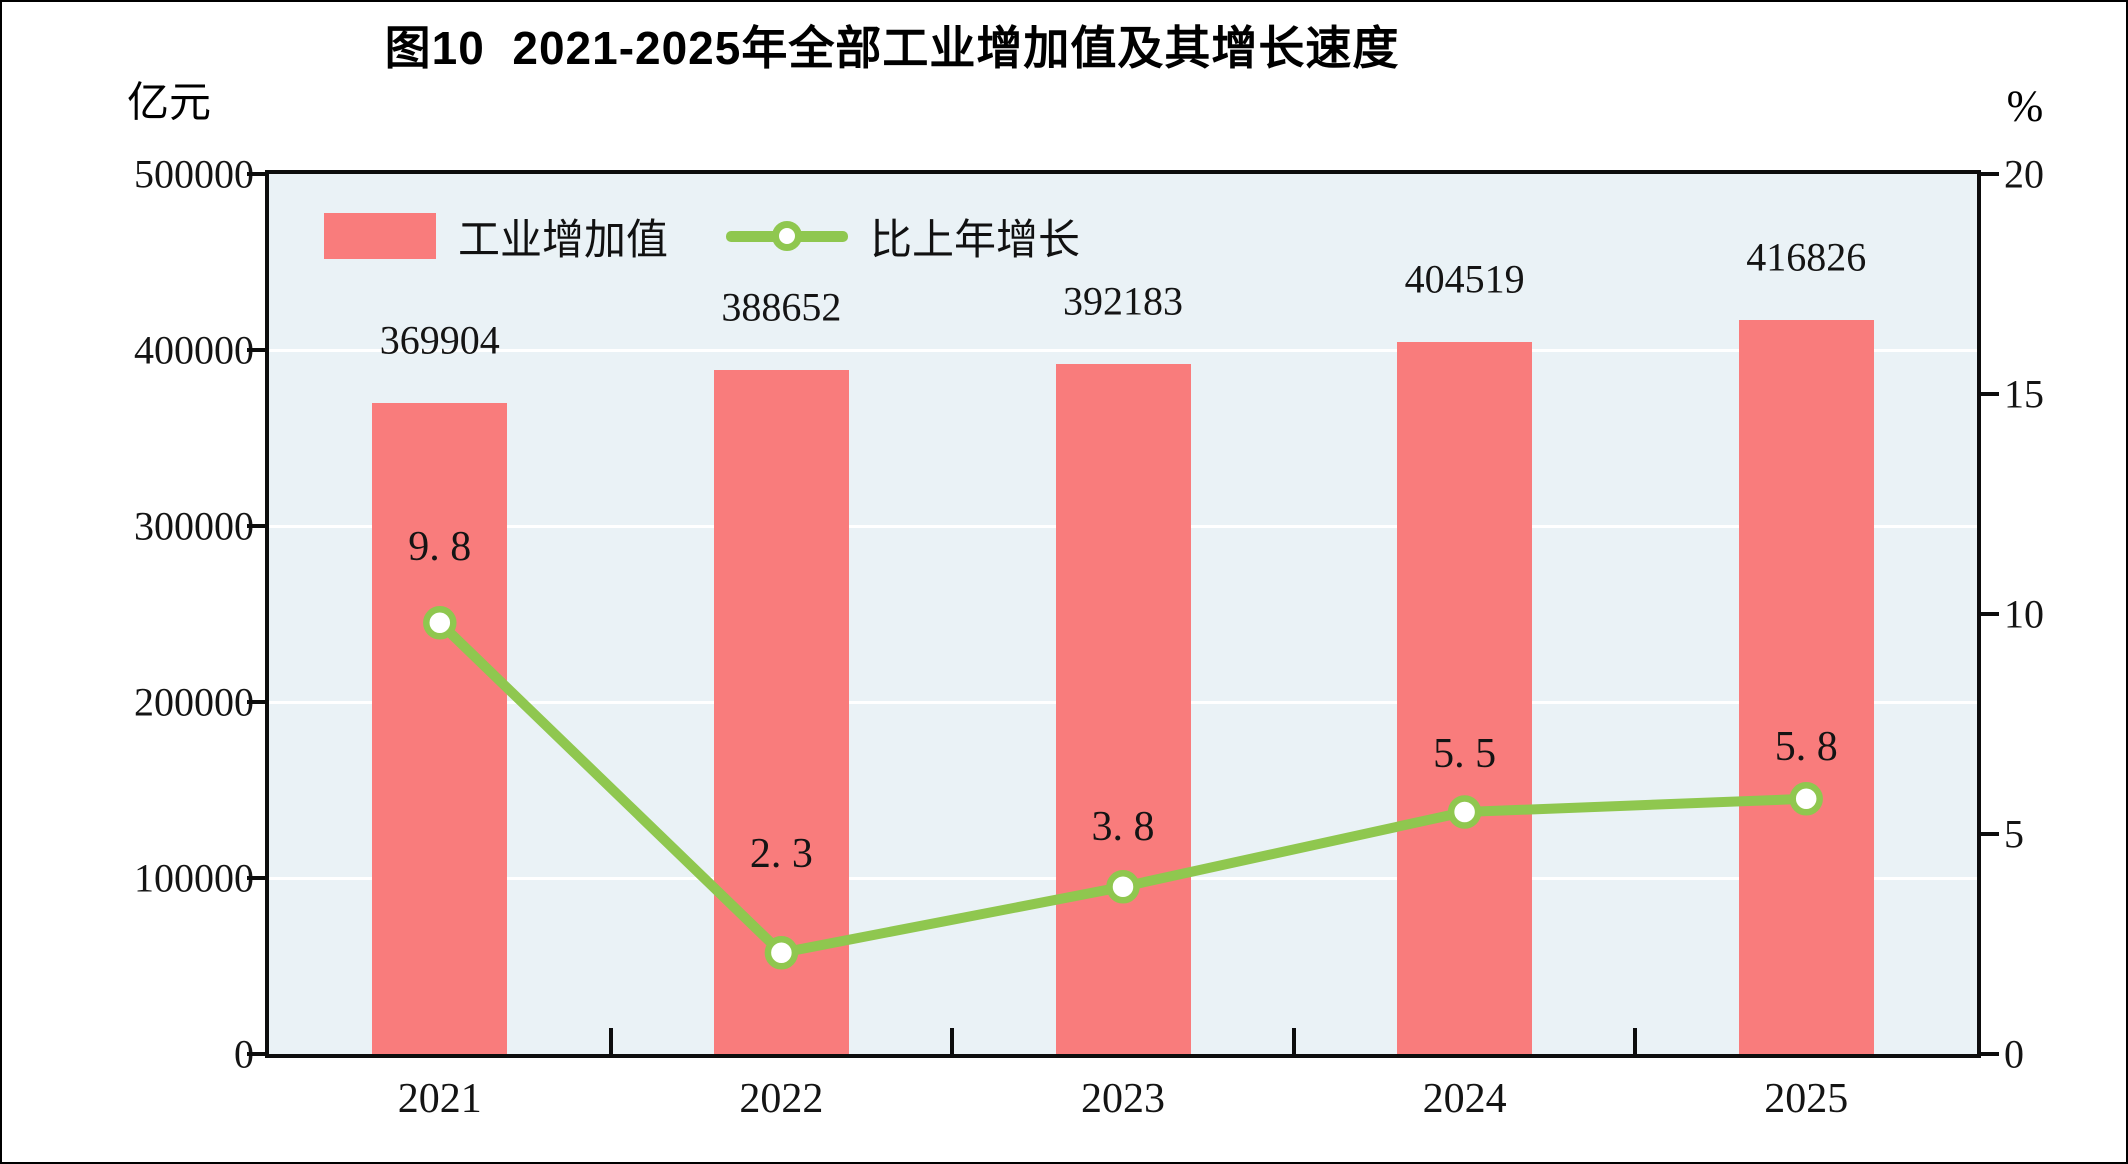 The height and width of the screenshot is (1164, 2128). What do you see at coordinates (439, 340) in the screenshot?
I see `bar-value-2021: 369904` at bounding box center [439, 340].